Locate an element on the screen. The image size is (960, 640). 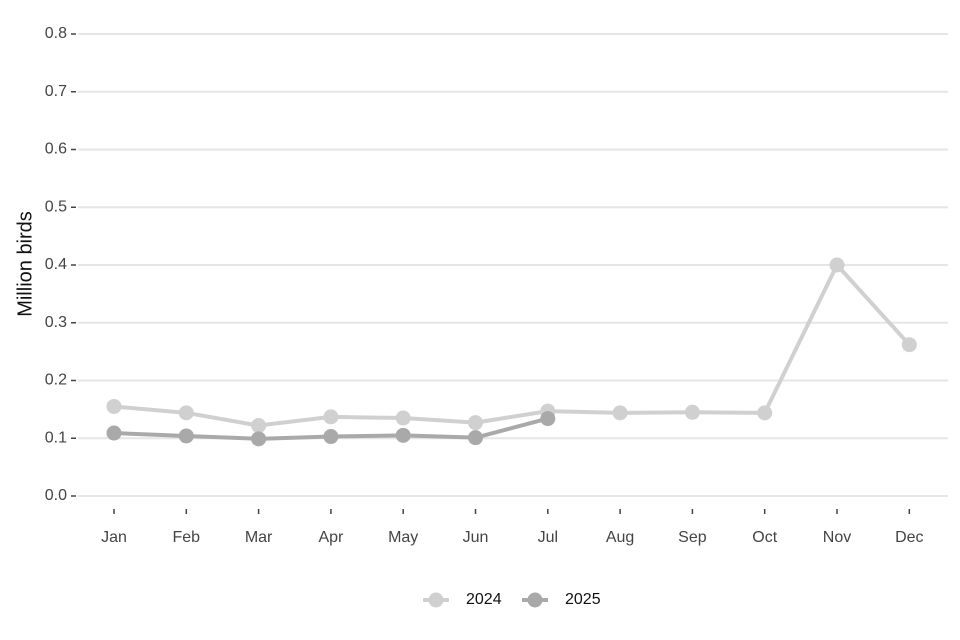
x-tick-label: Dec is located at coordinates (909, 537).